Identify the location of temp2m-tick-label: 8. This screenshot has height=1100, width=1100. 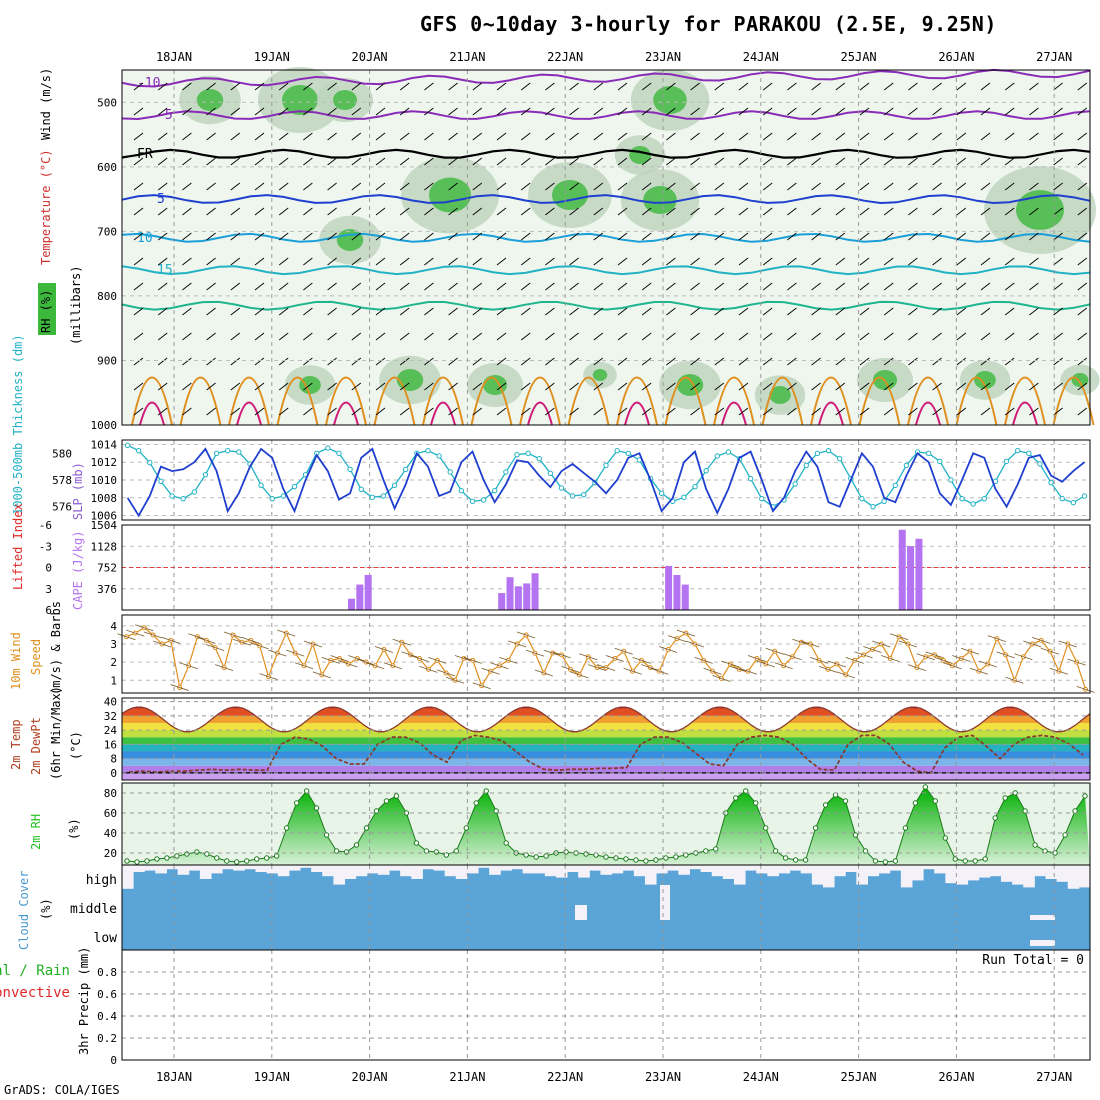
(113, 759).